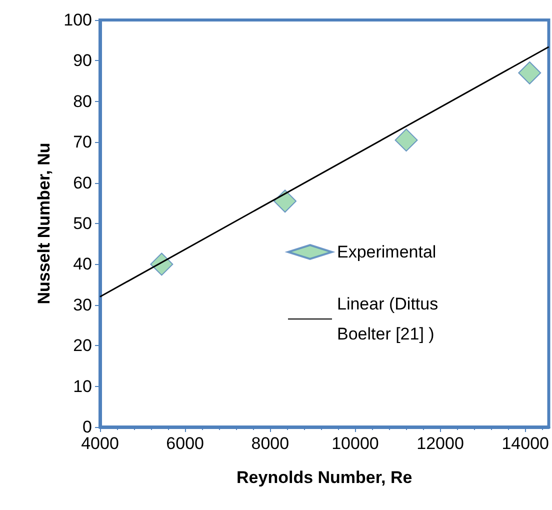  What do you see at coordinates (82, 304) in the screenshot?
I see `y-tick-label: 30` at bounding box center [82, 304].